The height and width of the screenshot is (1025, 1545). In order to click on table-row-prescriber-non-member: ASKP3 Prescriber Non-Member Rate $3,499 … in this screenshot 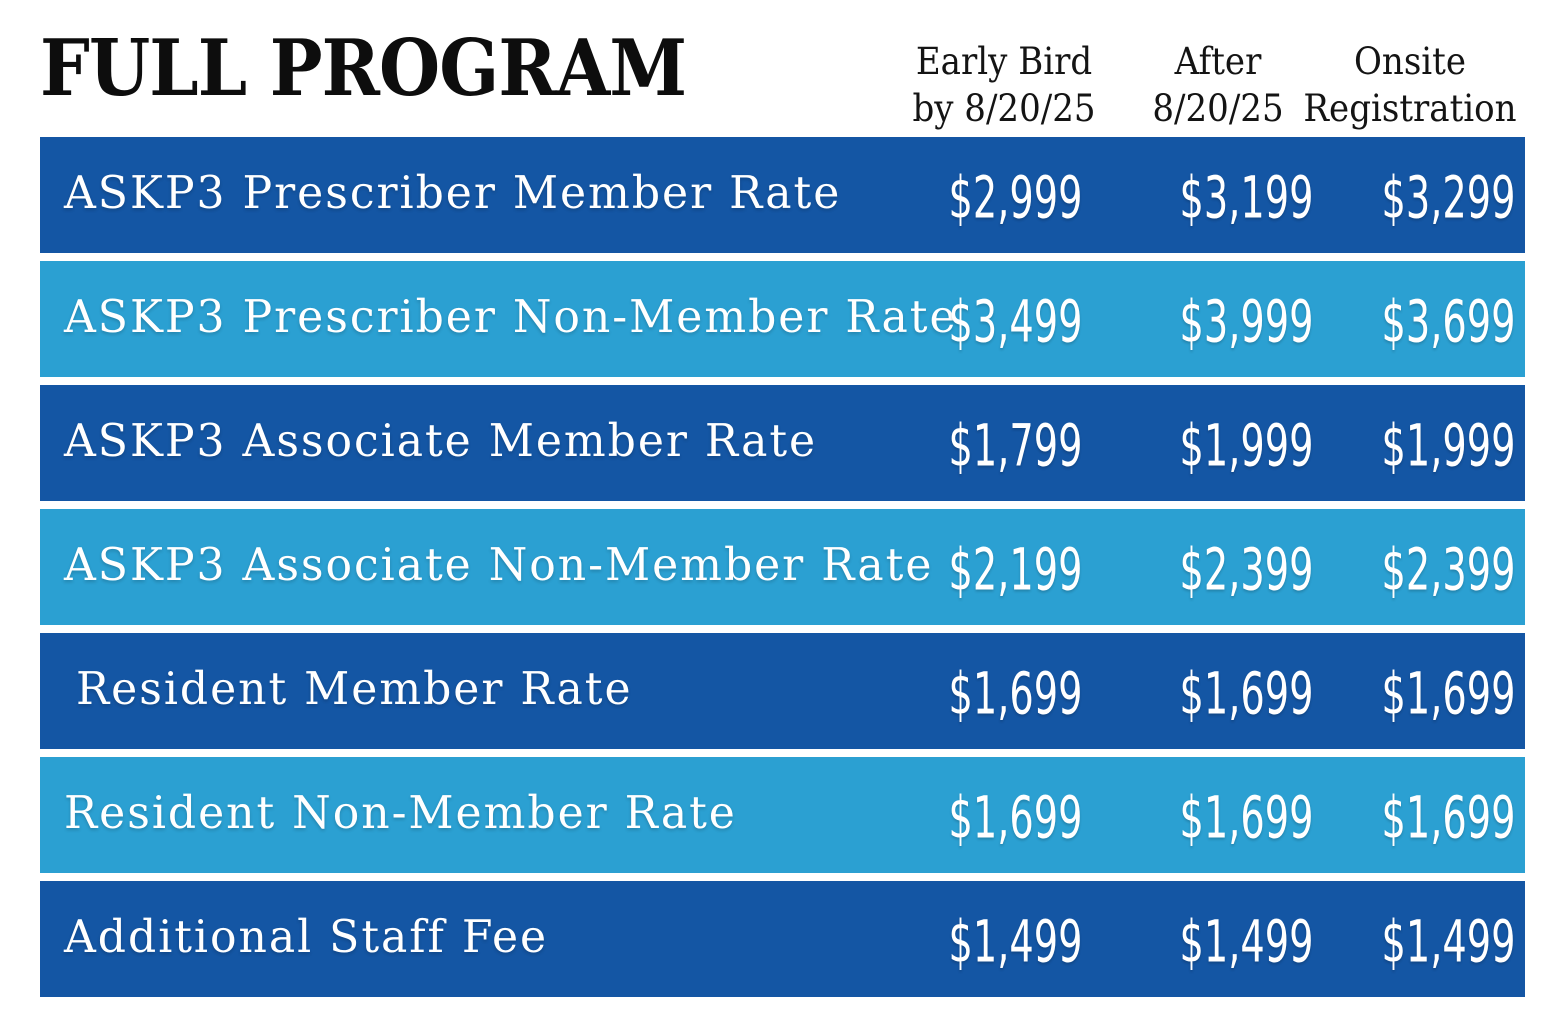, I will do `click(782, 319)`.